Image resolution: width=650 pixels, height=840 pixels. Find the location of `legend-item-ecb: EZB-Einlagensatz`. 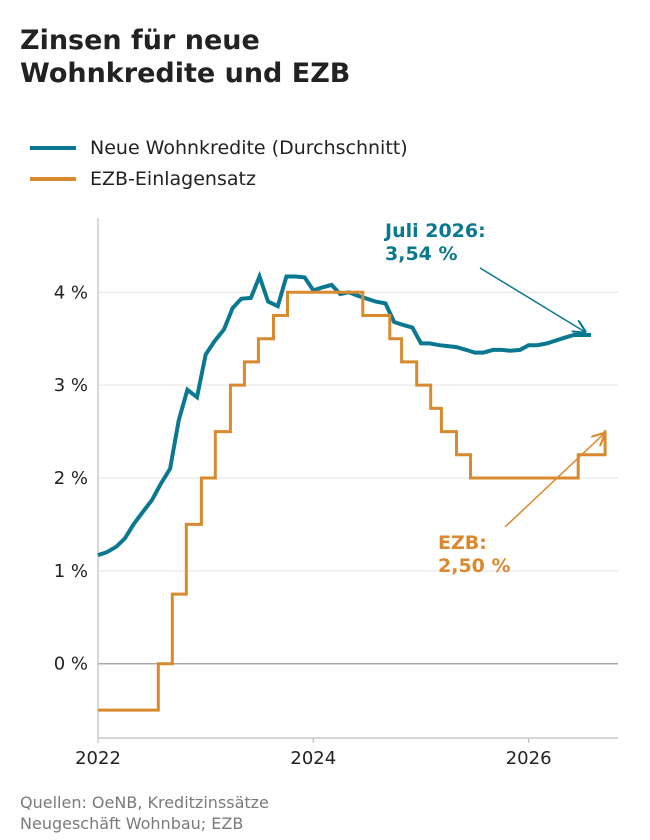

legend-item-ecb: EZB-Einlagensatz is located at coordinates (219, 178).